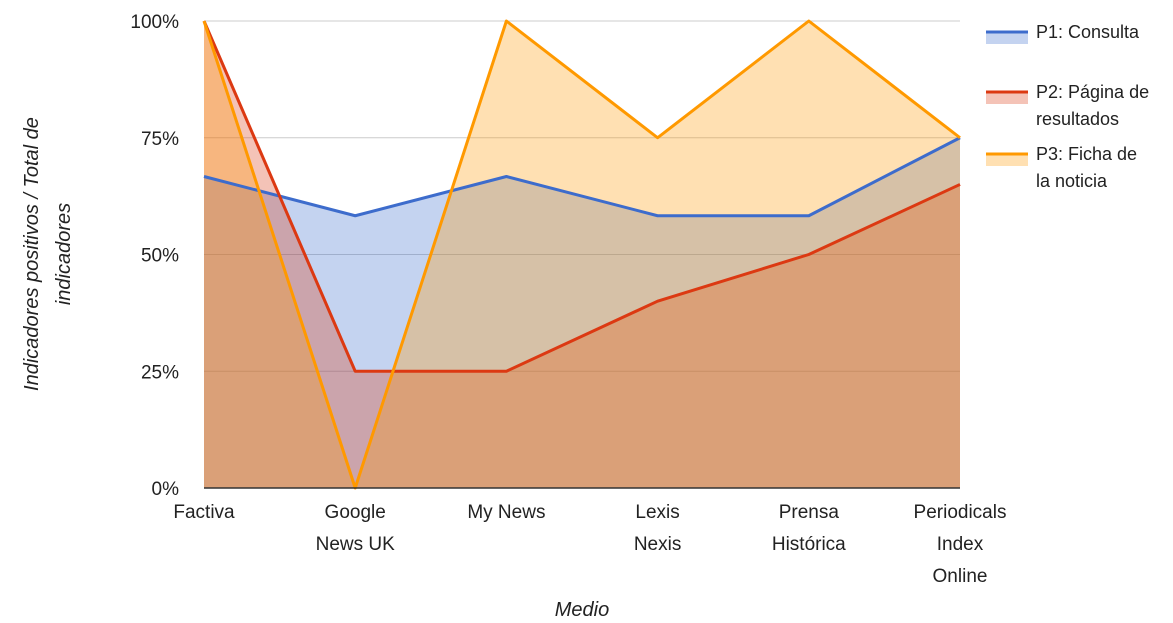  Describe the element at coordinates (166, 489) in the screenshot. I see `y-tick-label: 0%` at that location.